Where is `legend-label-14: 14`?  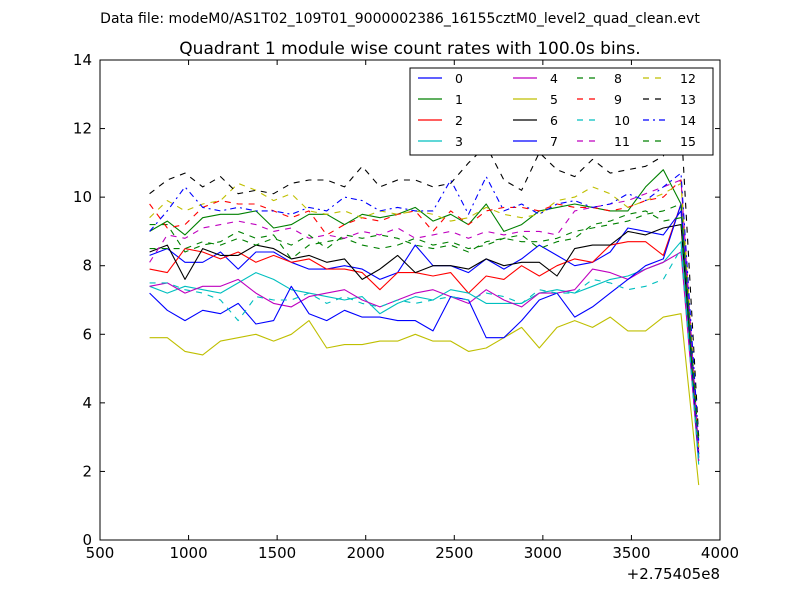 legend-label-14: 14 is located at coordinates (688, 120).